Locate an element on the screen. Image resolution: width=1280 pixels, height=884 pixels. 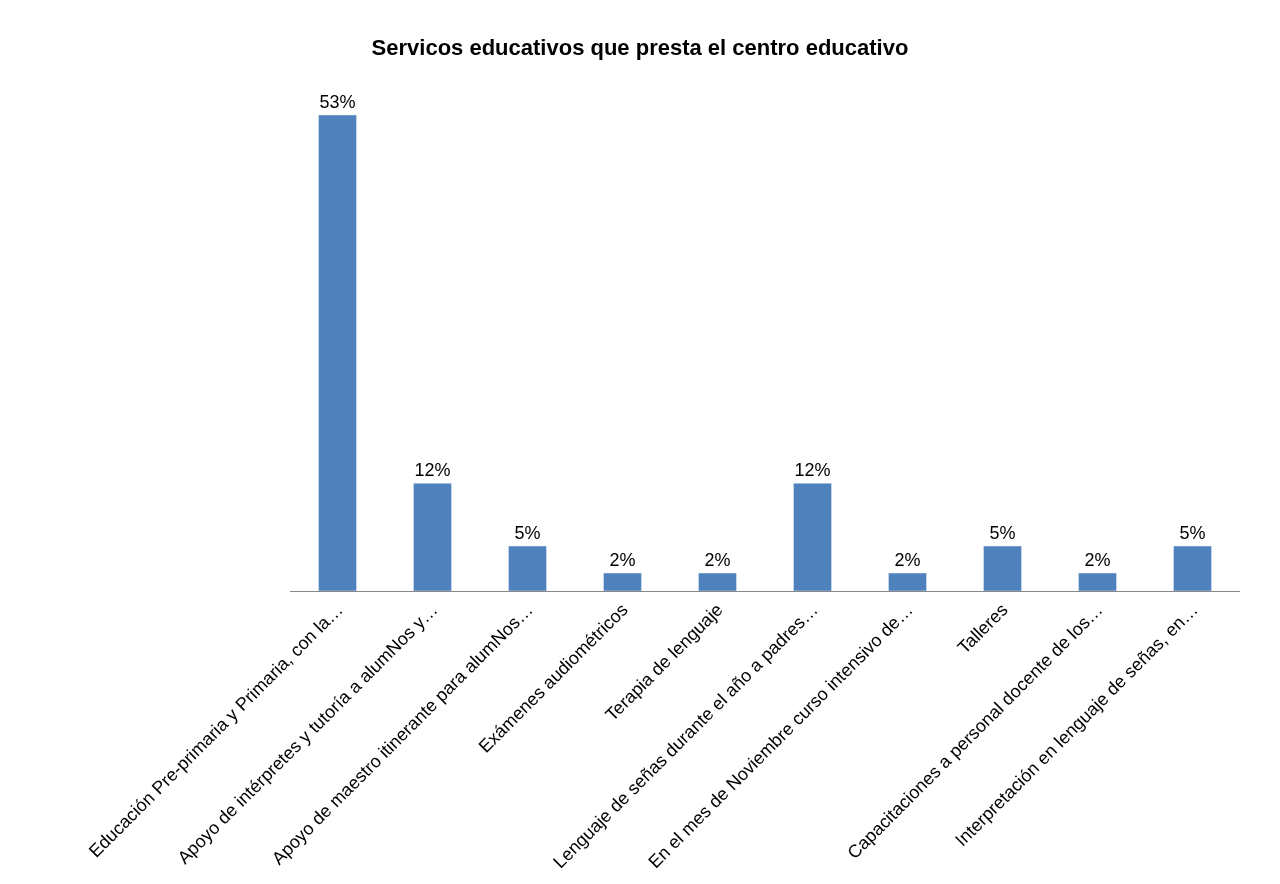
chart-title: Servicos educativos que presta el centro educativo is located at coordinates (640, 48).